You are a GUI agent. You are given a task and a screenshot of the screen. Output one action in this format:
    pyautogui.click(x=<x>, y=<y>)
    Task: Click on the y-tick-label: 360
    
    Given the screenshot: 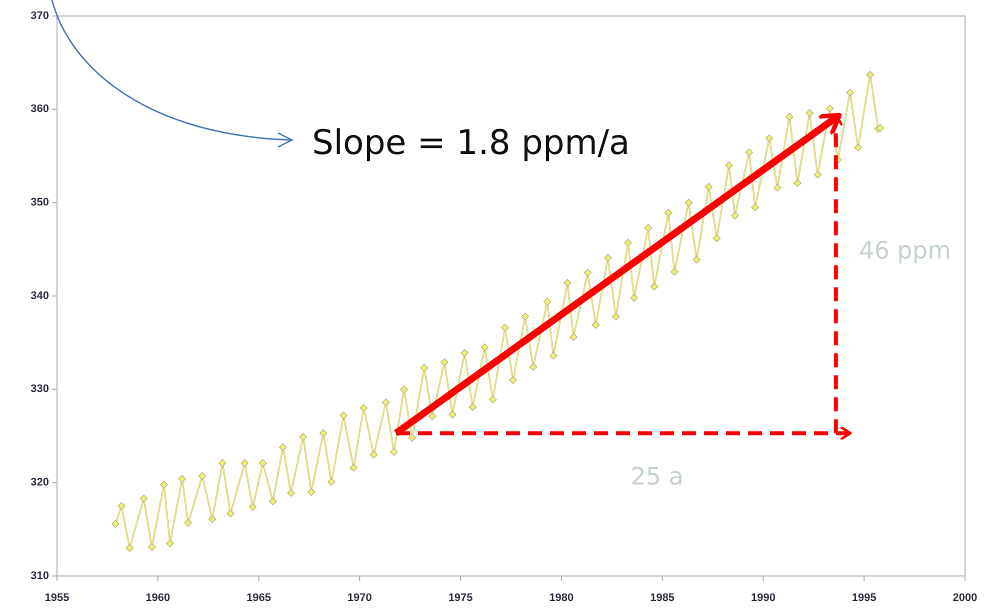 What is the action you would take?
    pyautogui.click(x=39, y=109)
    